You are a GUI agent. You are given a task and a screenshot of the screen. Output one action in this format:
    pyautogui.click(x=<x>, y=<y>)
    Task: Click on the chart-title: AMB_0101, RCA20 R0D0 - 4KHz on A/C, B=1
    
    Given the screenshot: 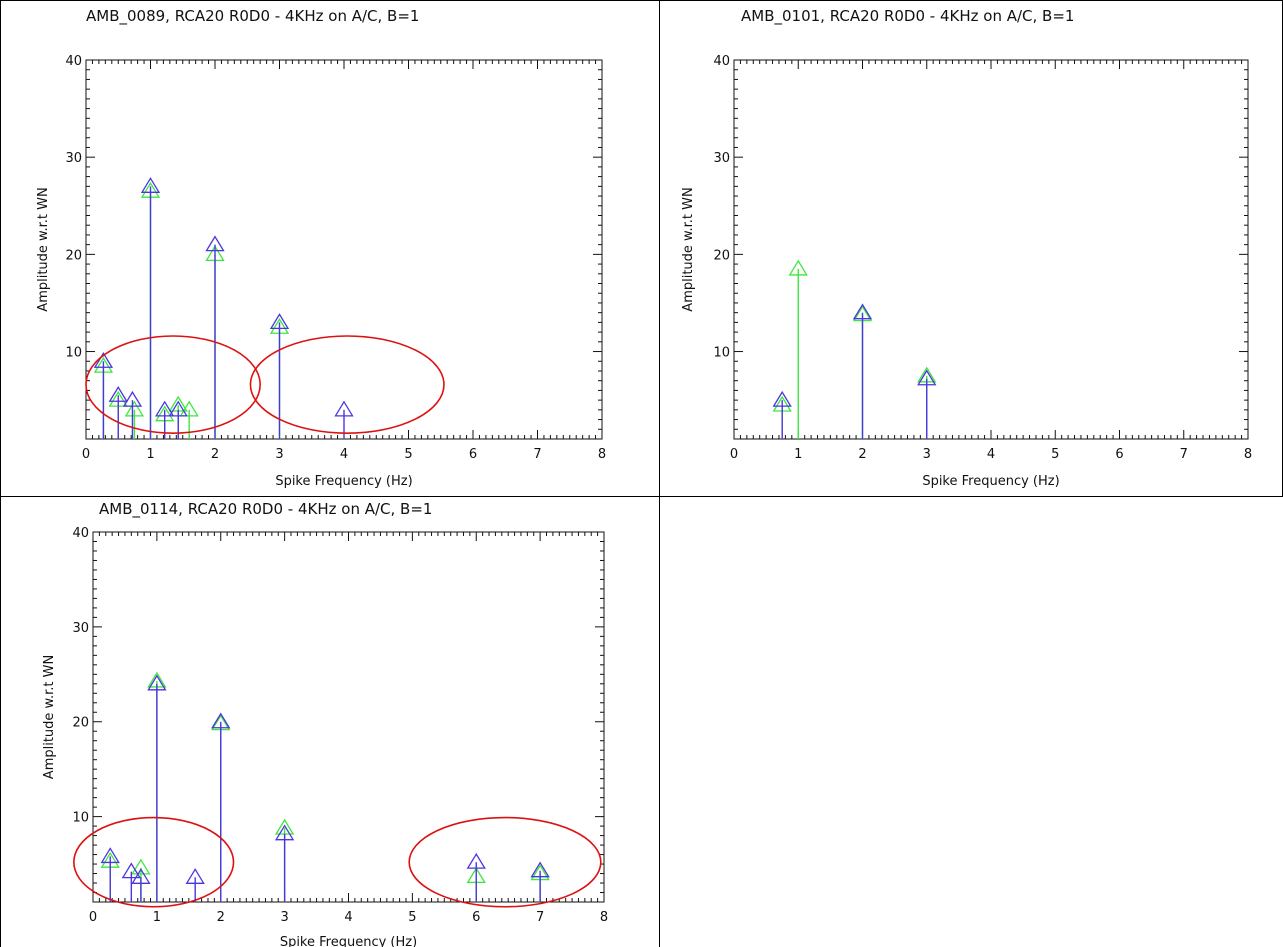 What is the action you would take?
    pyautogui.click(x=907, y=16)
    